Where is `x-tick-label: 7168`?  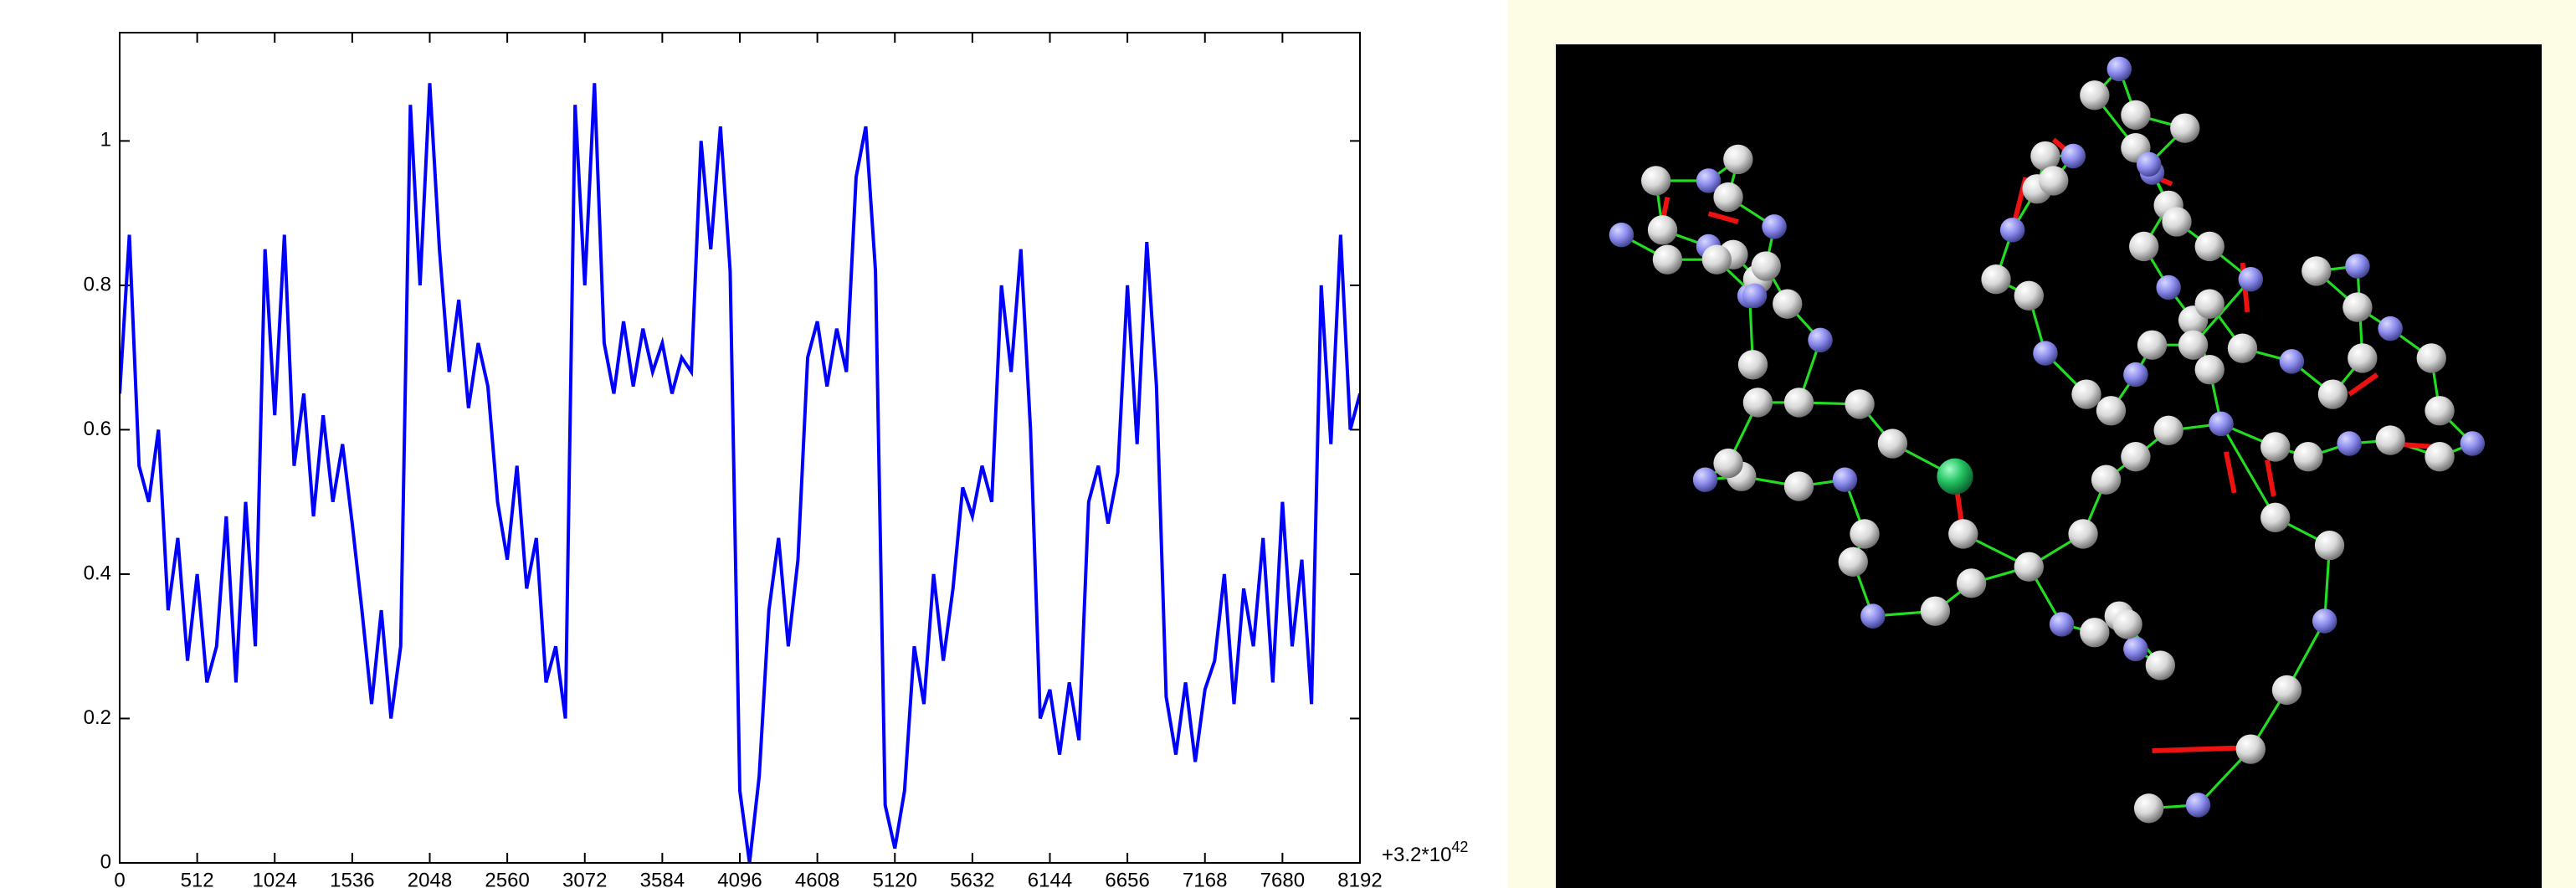 x-tick-label: 7168 is located at coordinates (1205, 879).